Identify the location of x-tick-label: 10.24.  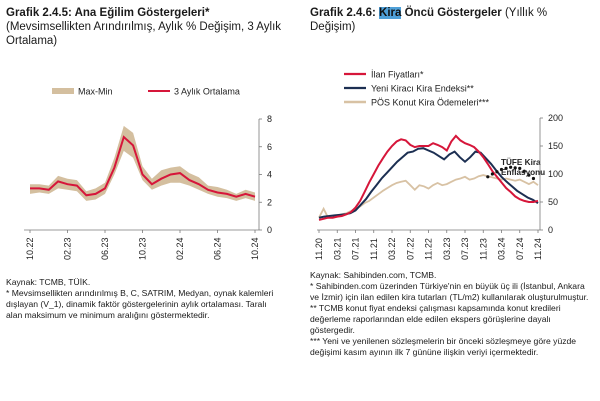
(255, 248).